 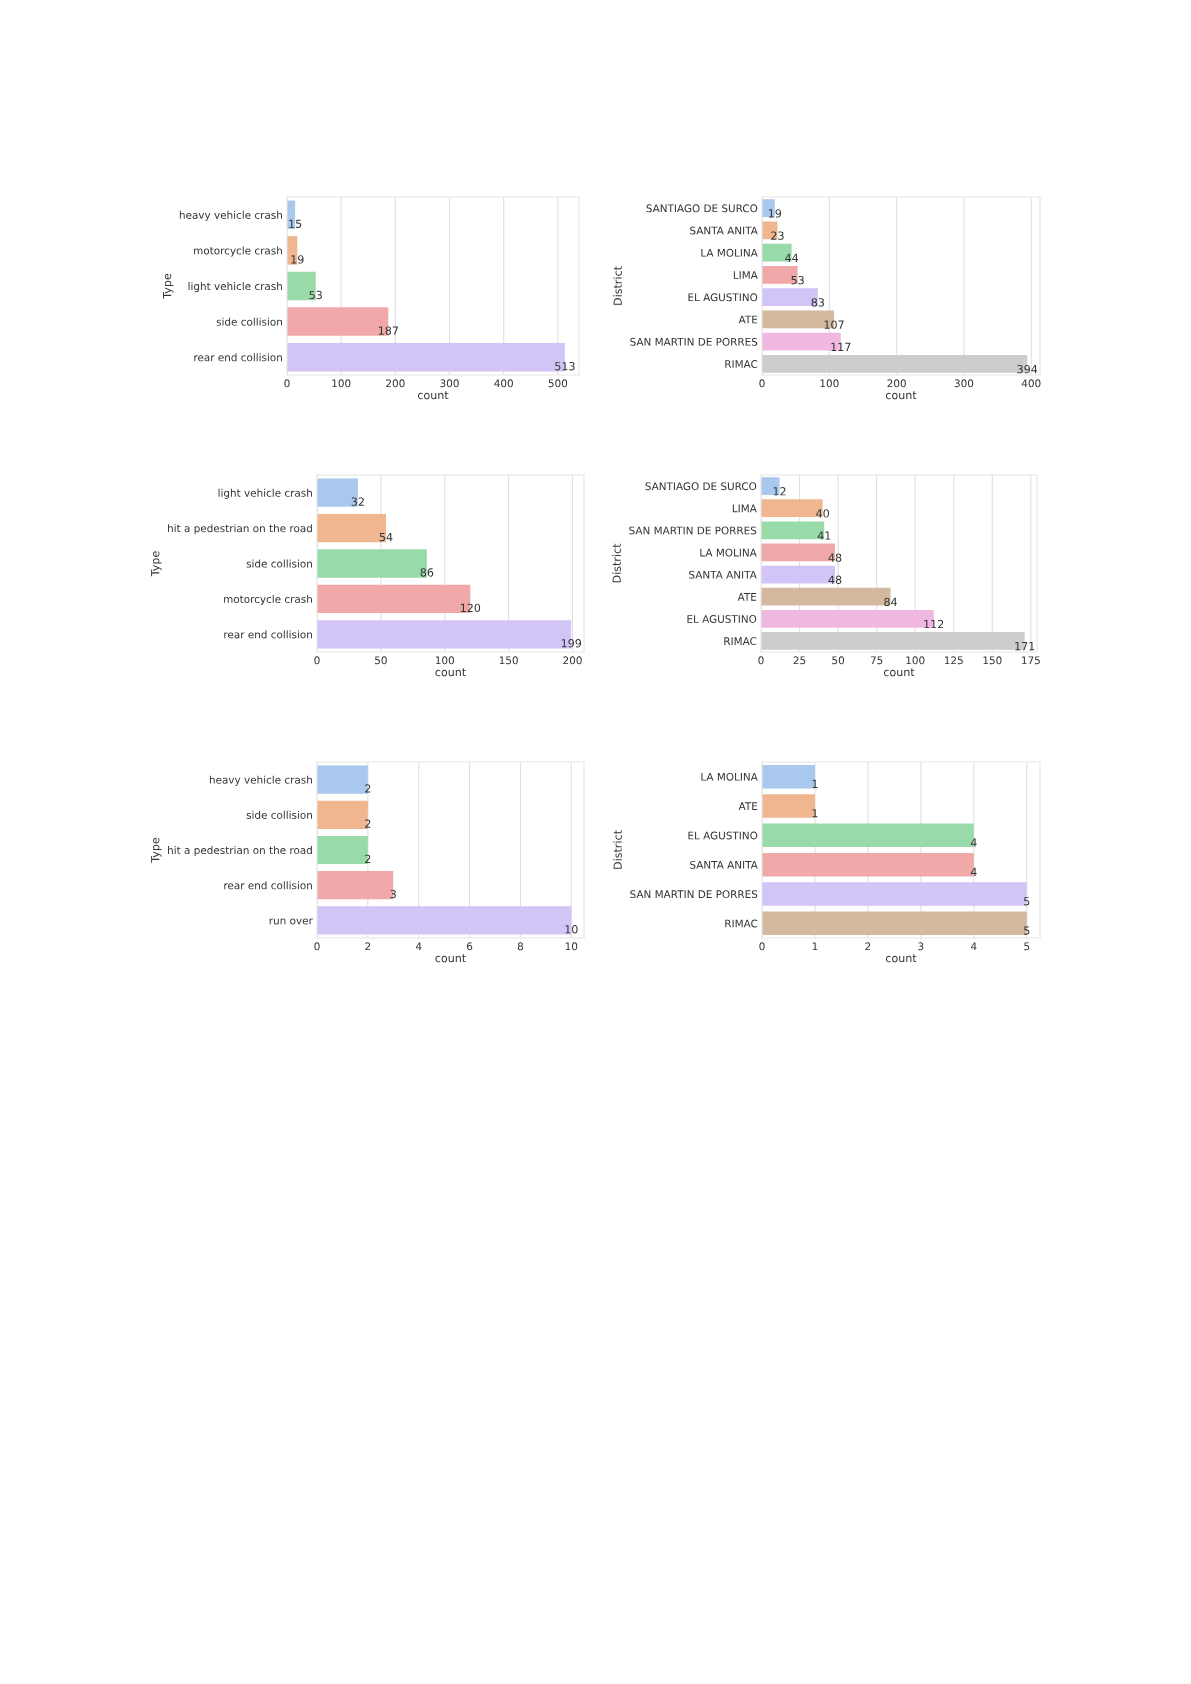 What do you see at coordinates (834, 324) in the screenshot?
I see `data-label: 107` at bounding box center [834, 324].